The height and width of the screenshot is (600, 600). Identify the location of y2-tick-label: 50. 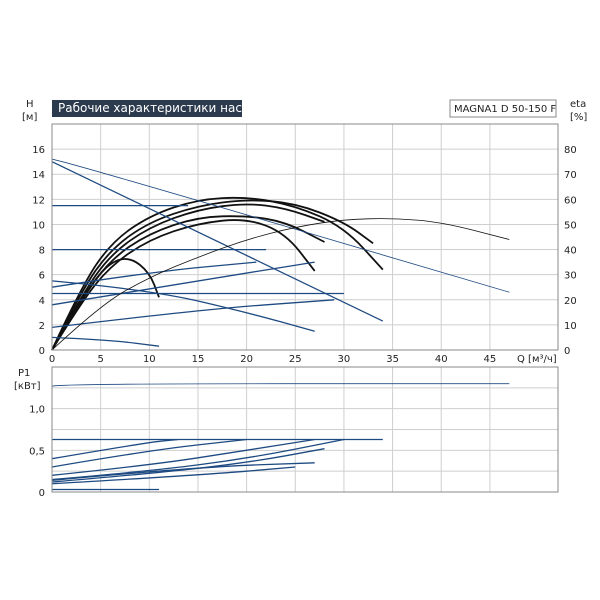
(570, 225).